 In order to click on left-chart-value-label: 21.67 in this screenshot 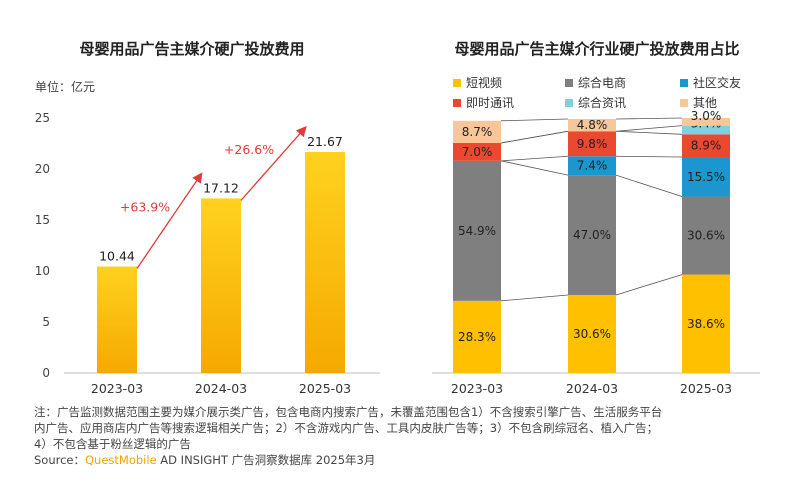, I will do `click(325, 141)`.